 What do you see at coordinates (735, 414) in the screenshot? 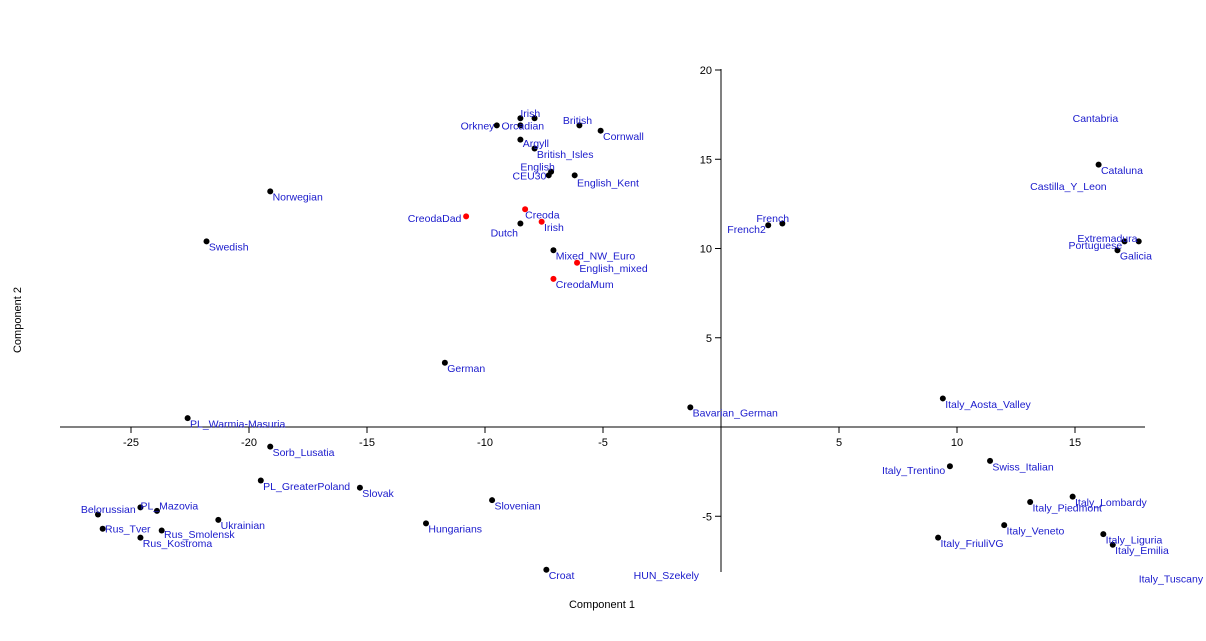
I see `point-label: Bavarian_German` at bounding box center [735, 414].